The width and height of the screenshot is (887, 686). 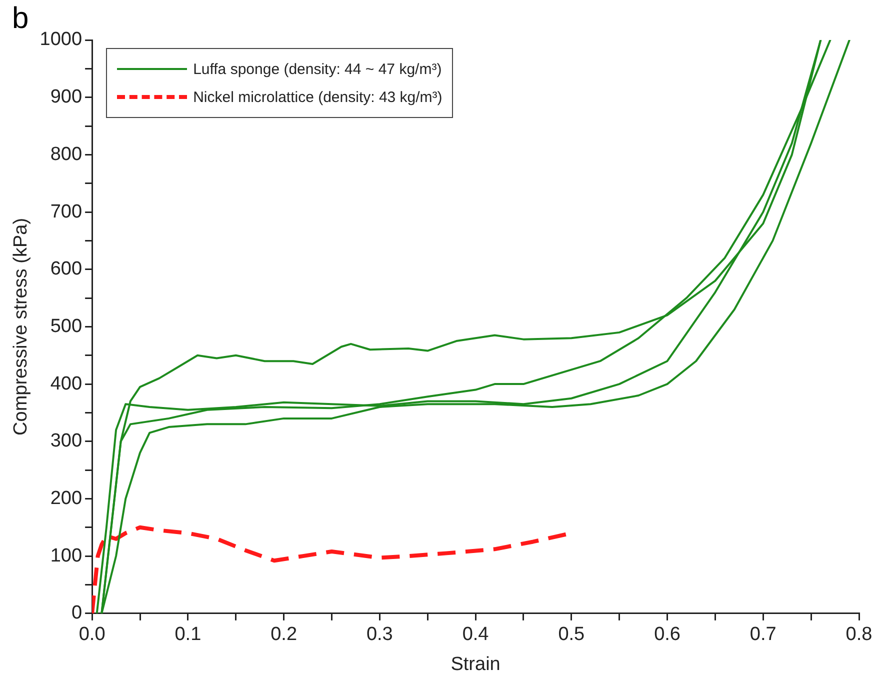 I want to click on x-tick-label: 0.1, so click(x=188, y=635).